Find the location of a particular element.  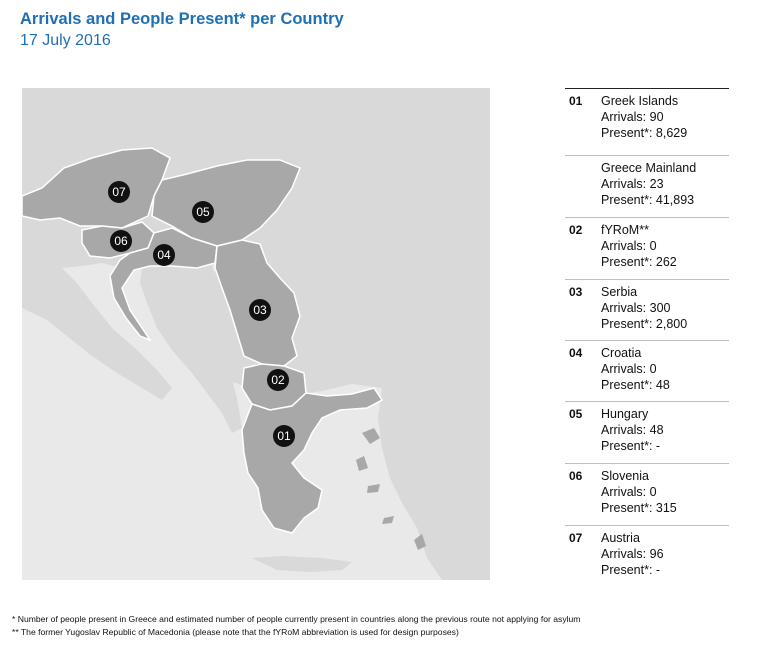

greek-island-samos is located at coordinates (373, 488).